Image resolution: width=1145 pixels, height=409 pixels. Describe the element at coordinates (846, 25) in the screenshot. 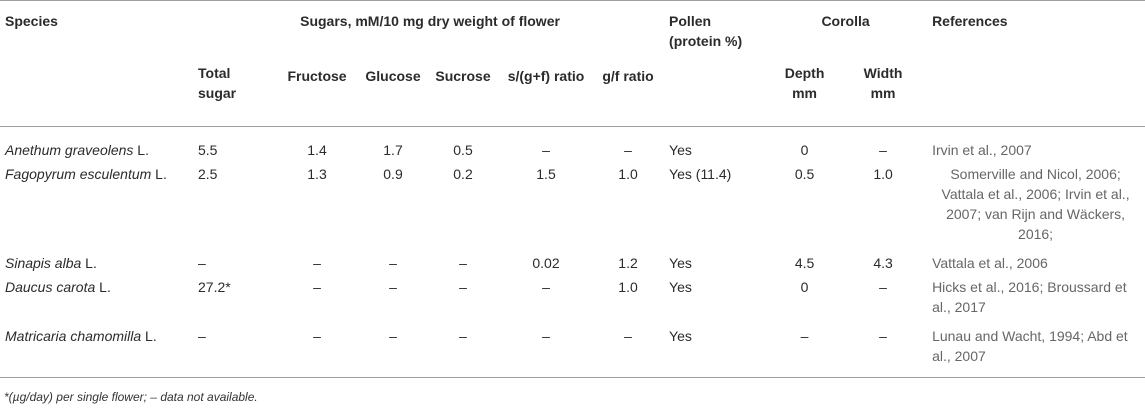

I see `corolla-header: Corolla` at that location.